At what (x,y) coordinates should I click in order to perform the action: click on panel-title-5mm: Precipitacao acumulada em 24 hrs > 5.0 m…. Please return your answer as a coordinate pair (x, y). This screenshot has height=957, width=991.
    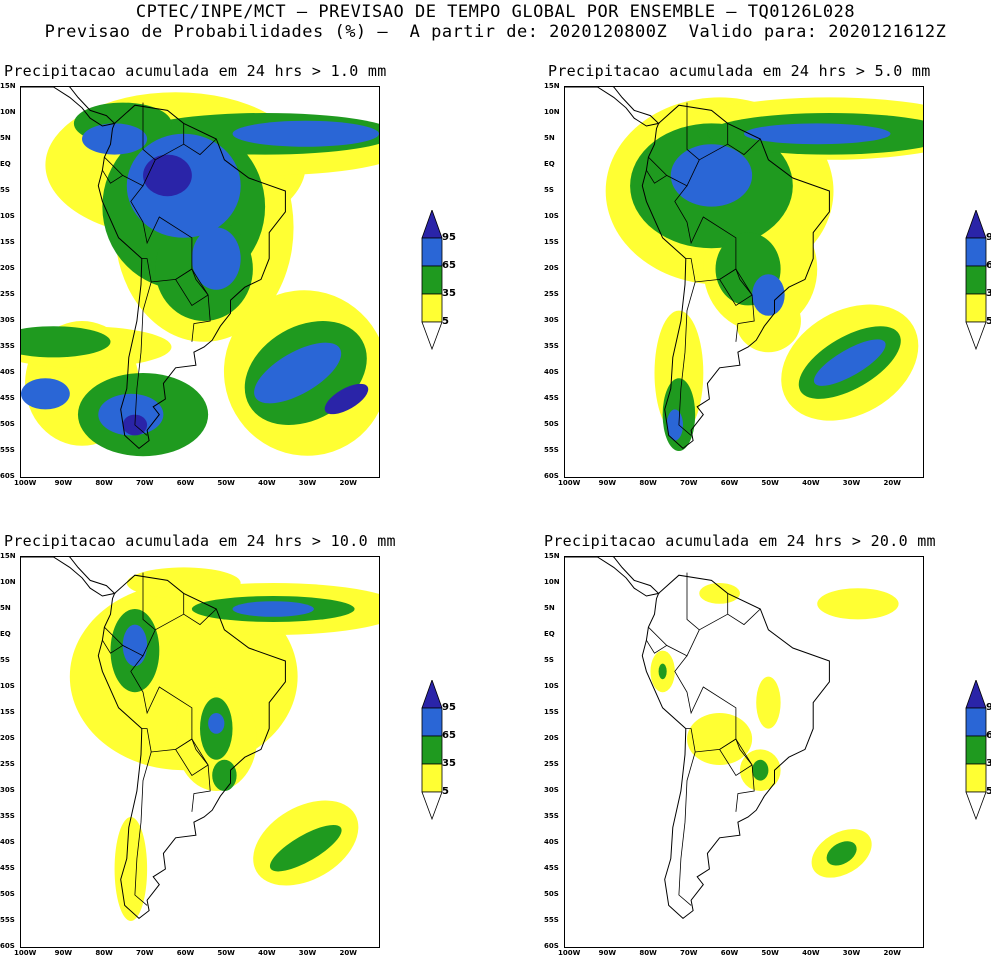
    Looking at the image, I should click on (739, 71).